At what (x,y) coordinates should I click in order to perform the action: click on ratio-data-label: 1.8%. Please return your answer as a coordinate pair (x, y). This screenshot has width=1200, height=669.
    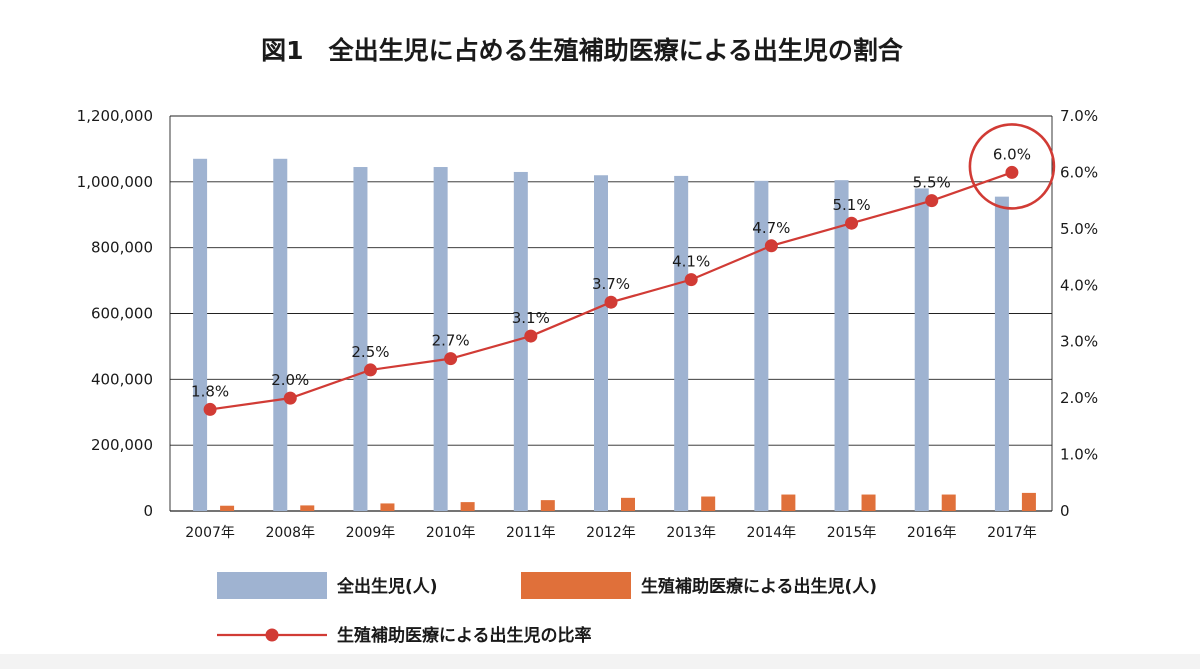
    Looking at the image, I should click on (210, 391).